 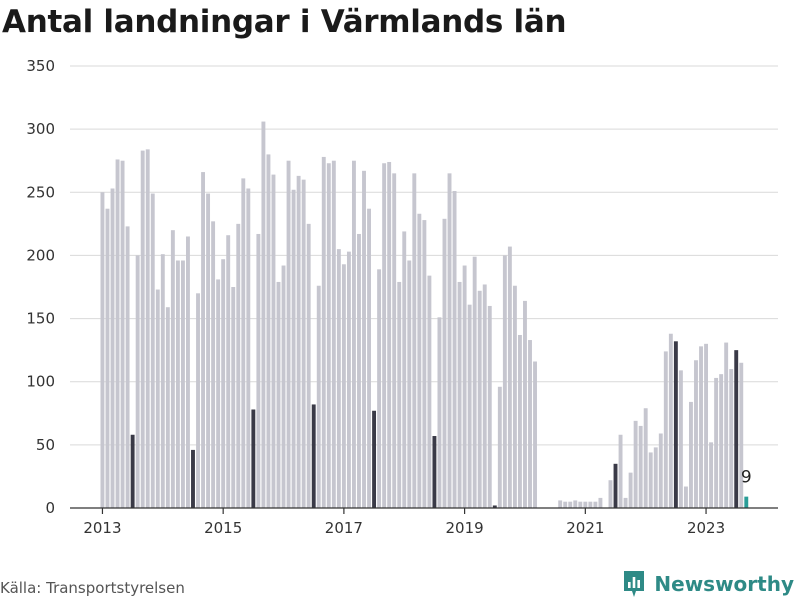 What do you see at coordinates (40, 129) in the screenshot?
I see `y-tick-label: 300` at bounding box center [40, 129].